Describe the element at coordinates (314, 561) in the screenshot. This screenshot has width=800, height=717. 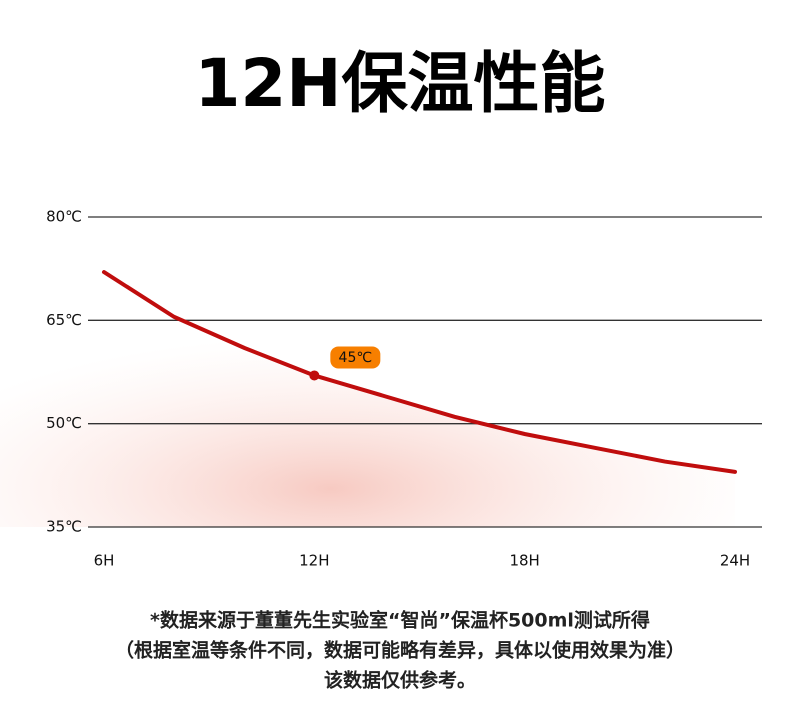
I see `x-tick-label: 12H` at that location.